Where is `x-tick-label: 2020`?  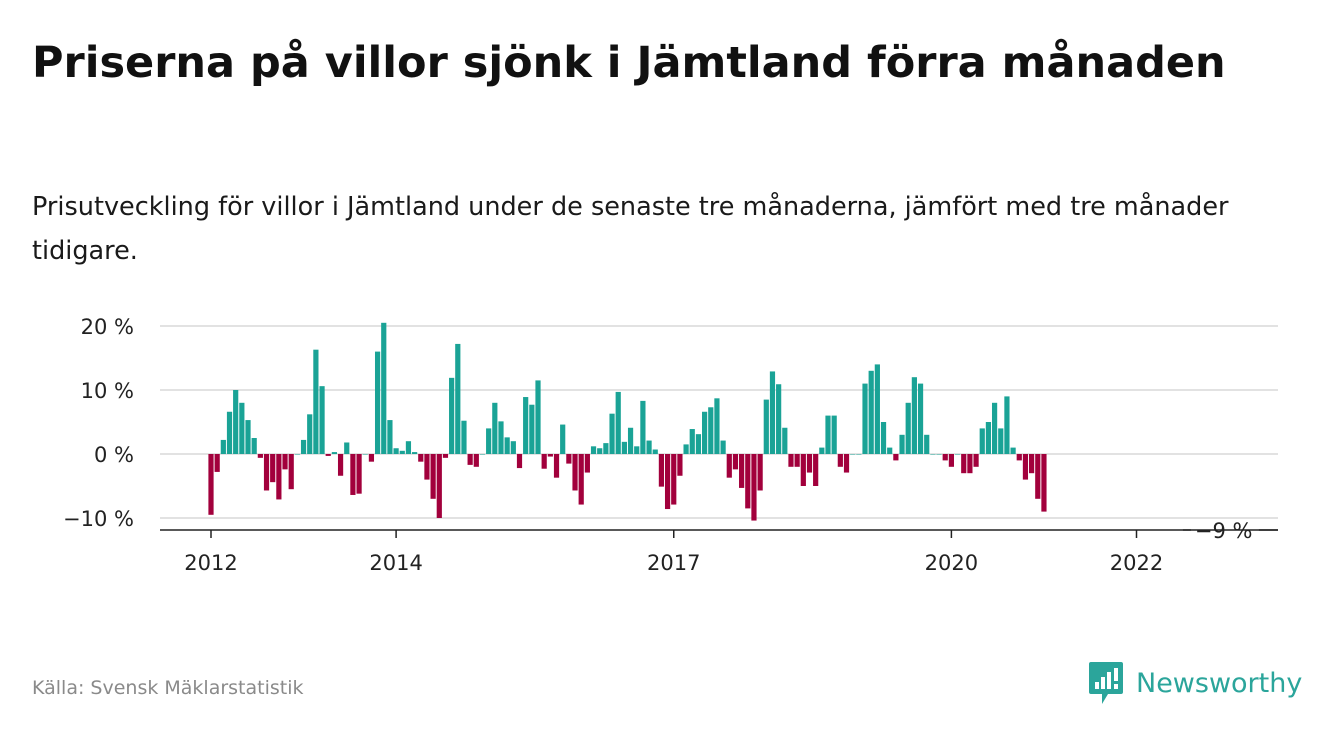 x-tick-label: 2020 is located at coordinates (951, 563).